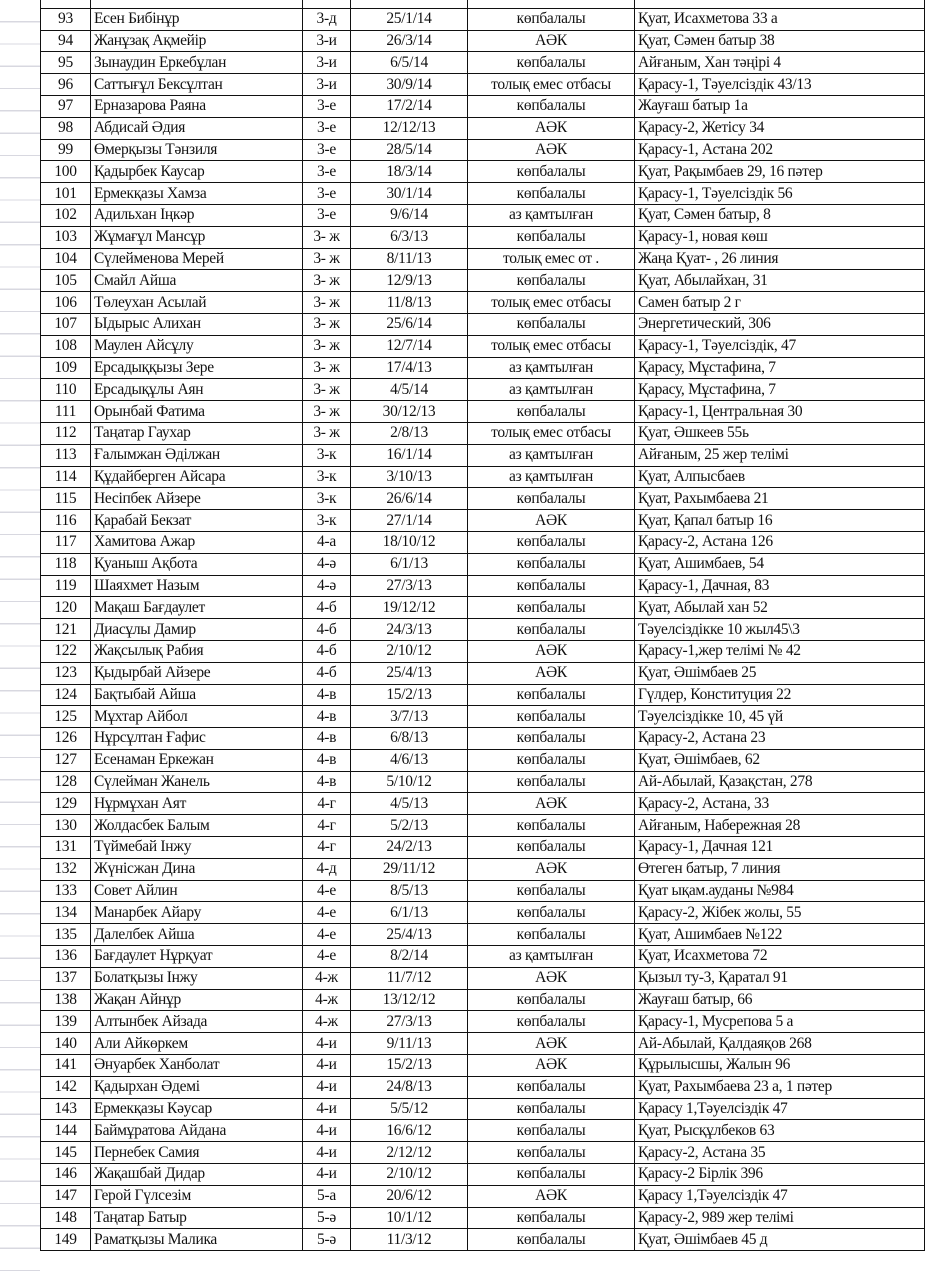  What do you see at coordinates (779, 1000) in the screenshot?
I see `address-cell: Жауғаш батыр, 66` at bounding box center [779, 1000].